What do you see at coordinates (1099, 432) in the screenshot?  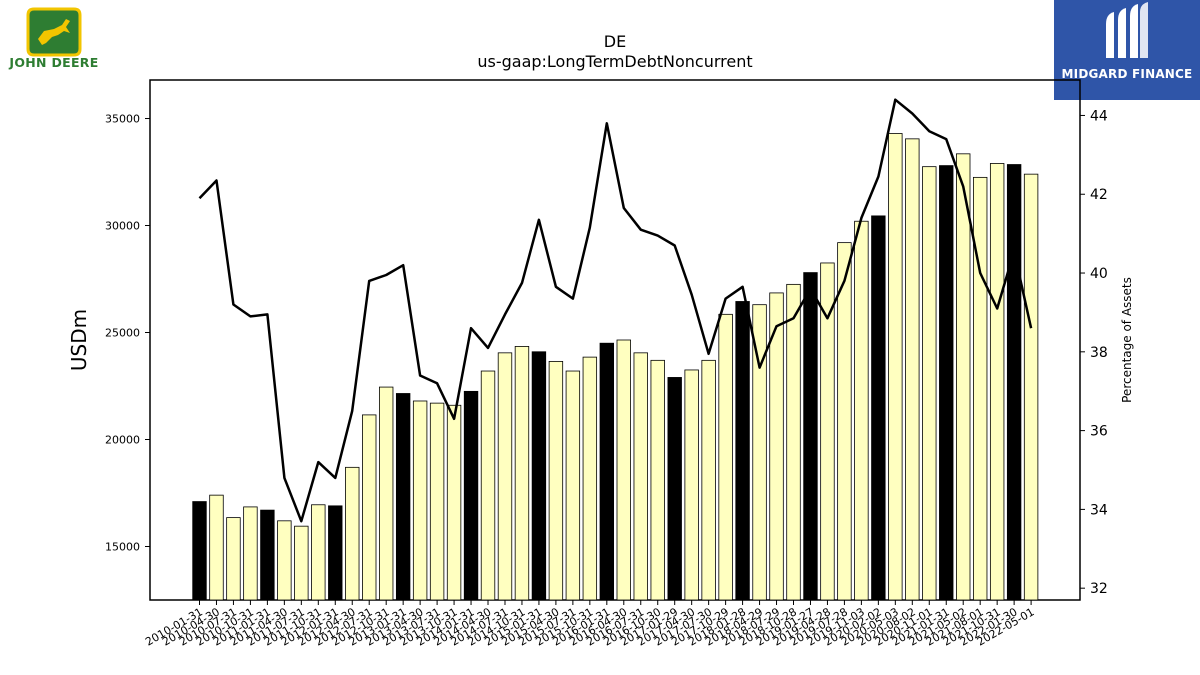 I see `y2-tick-label: 36` at bounding box center [1099, 432].